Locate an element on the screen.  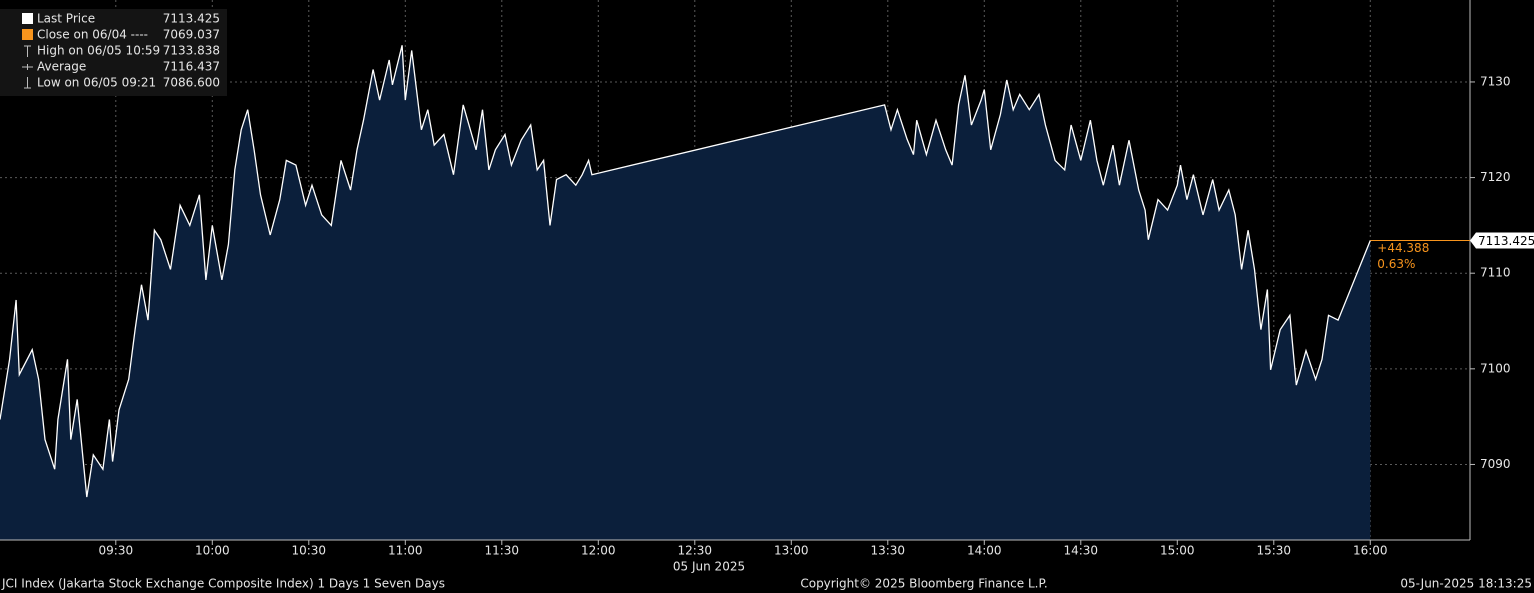
x-axis-date: 05 Jun 2025 is located at coordinates (709, 567).